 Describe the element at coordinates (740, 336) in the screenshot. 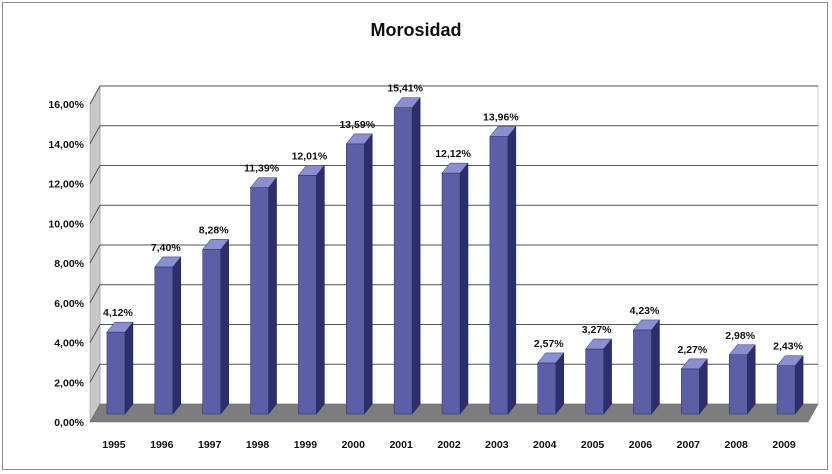

I see `data-label: 2,98%` at that location.